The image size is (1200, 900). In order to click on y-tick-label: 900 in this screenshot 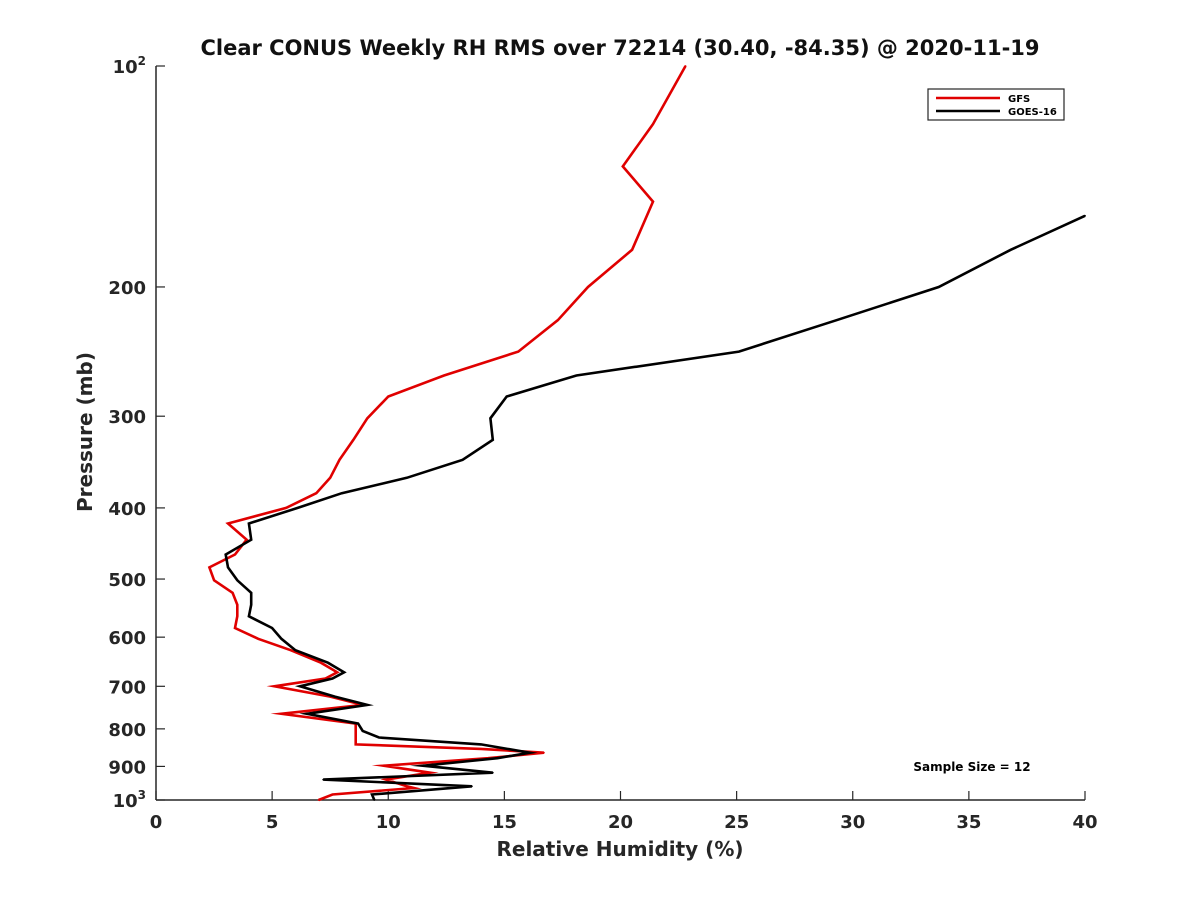, I will do `click(127, 767)`.